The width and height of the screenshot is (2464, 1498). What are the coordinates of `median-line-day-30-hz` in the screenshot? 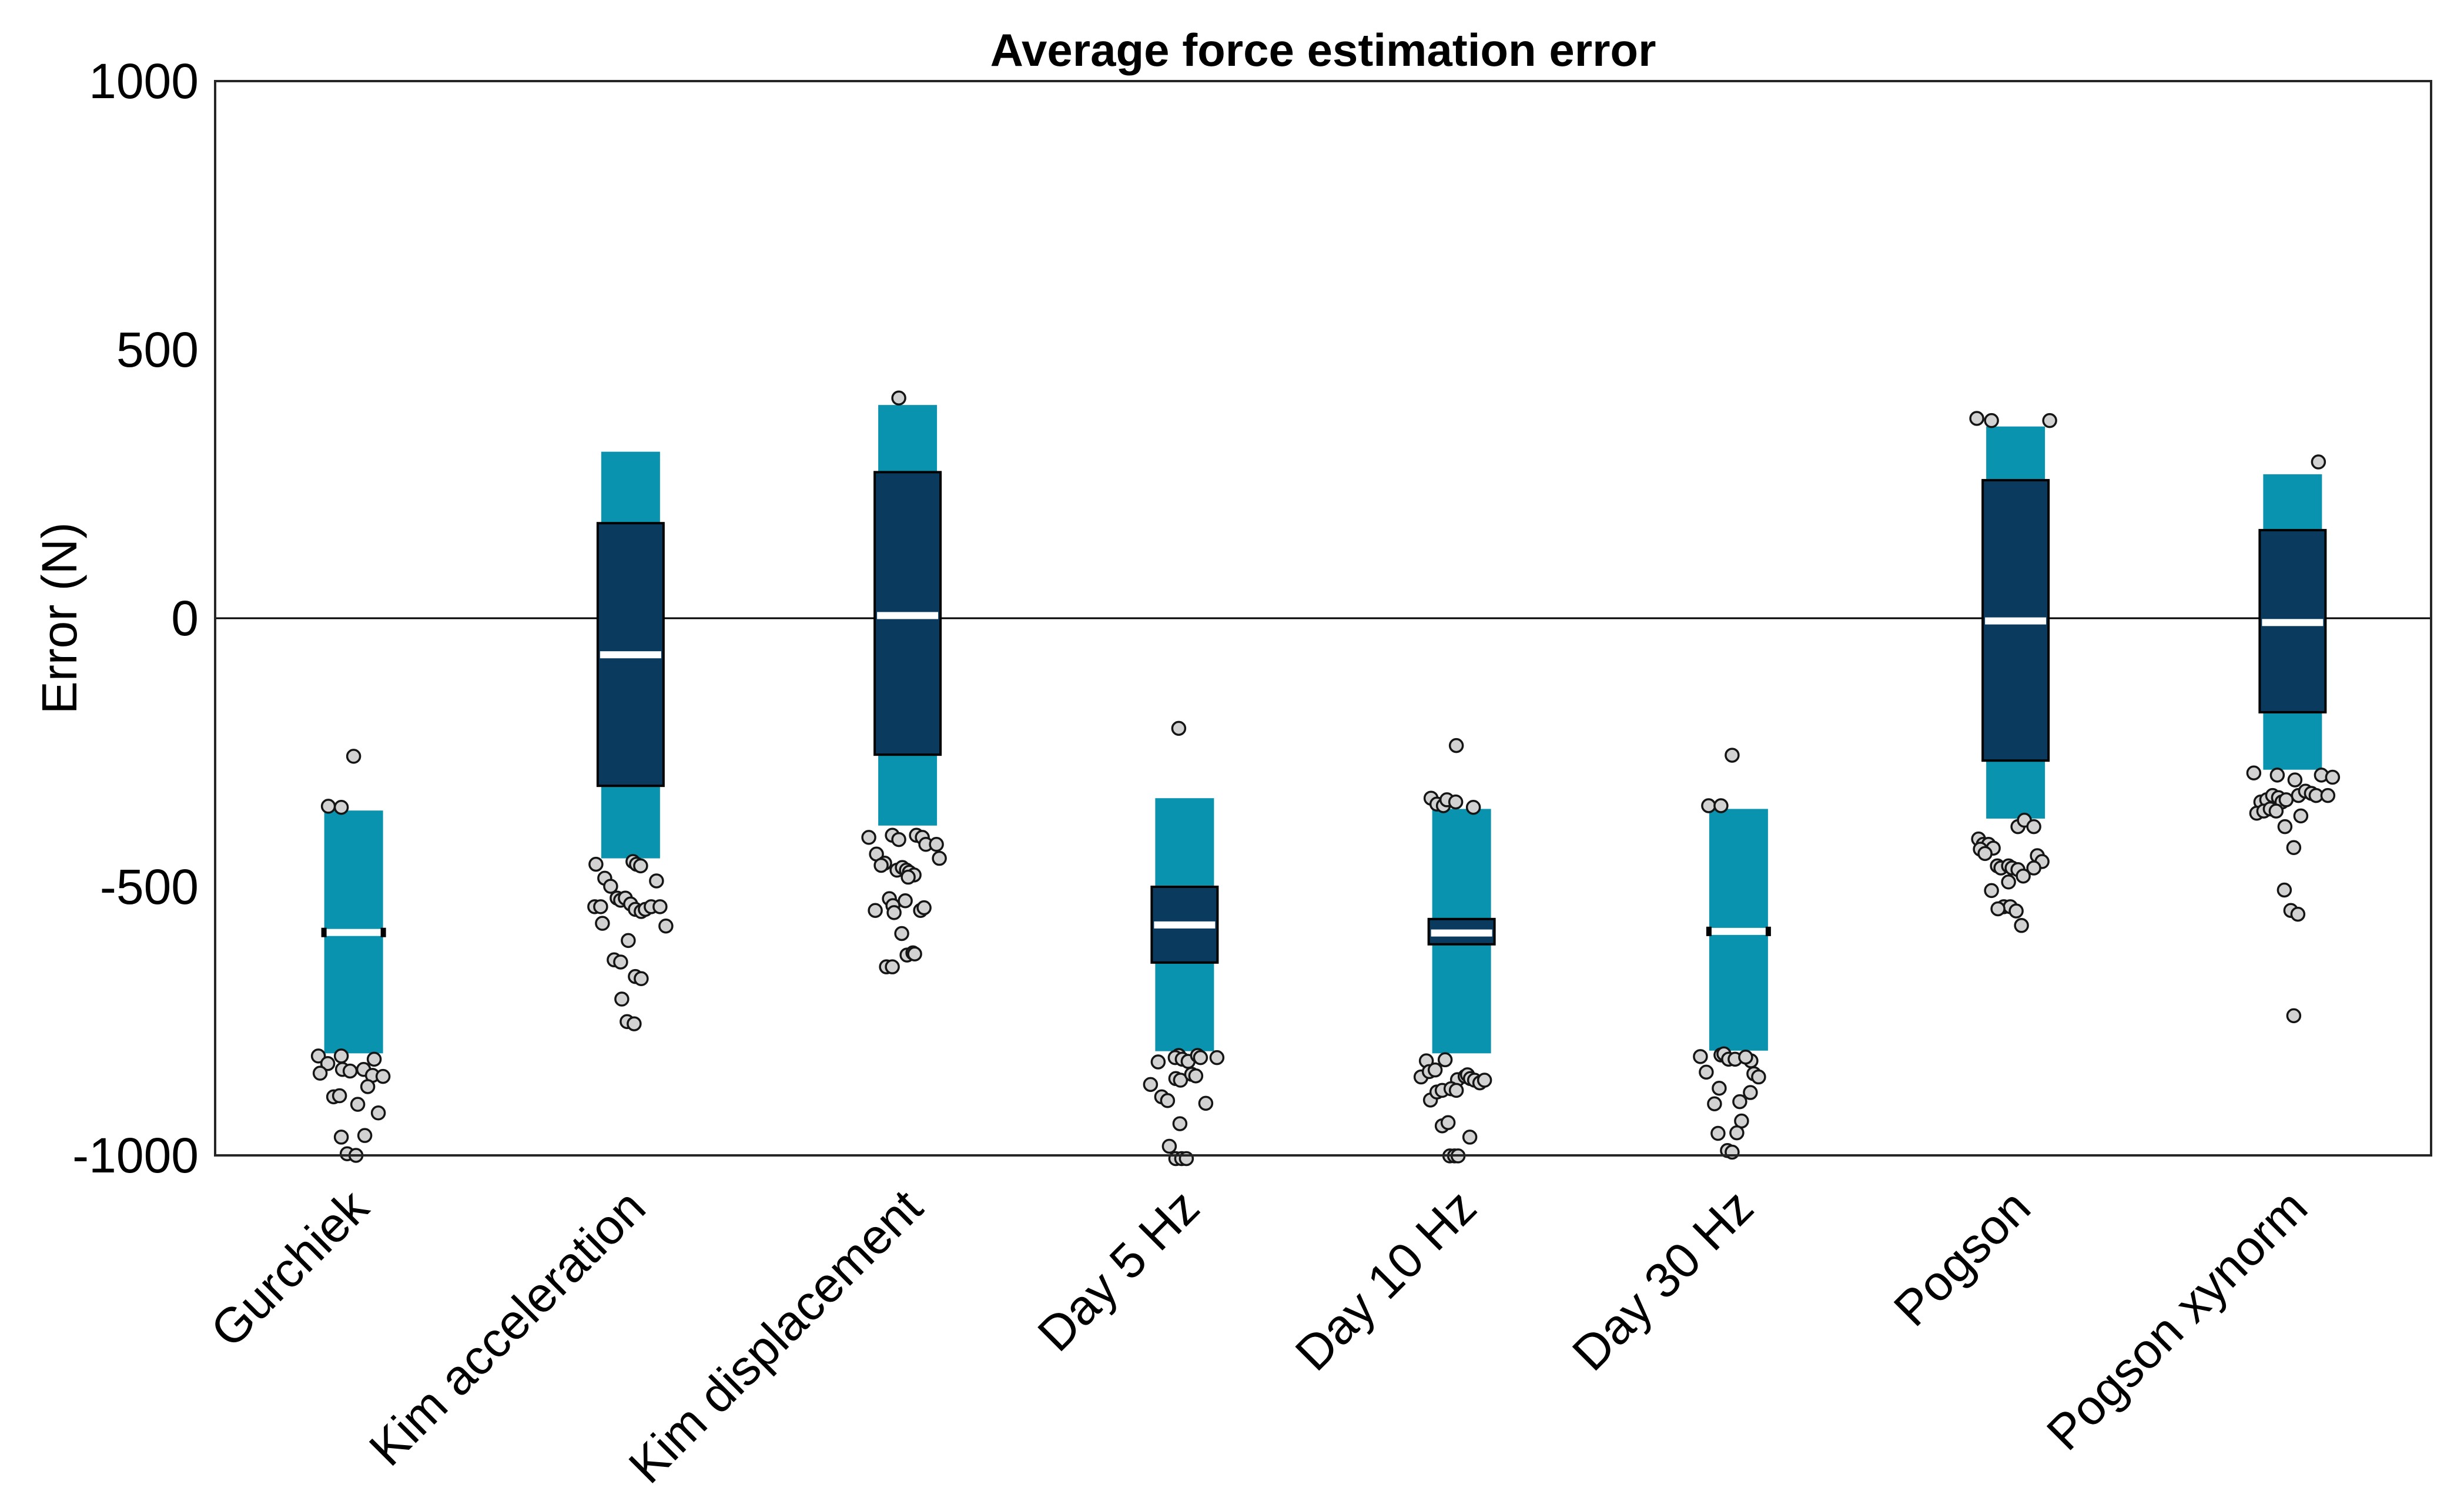 It's located at (1738, 931).